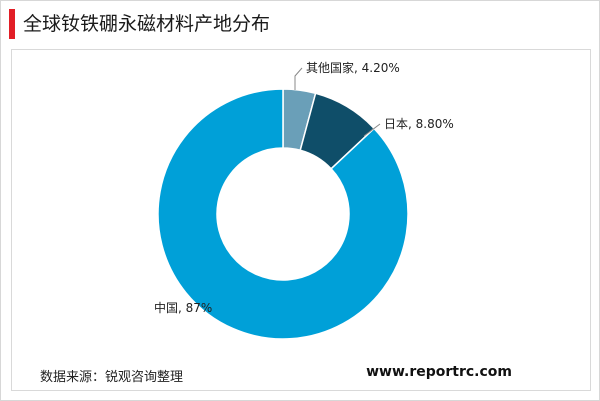 The width and height of the screenshot is (600, 401). Describe the element at coordinates (439, 372) in the screenshot. I see `website-link: www.reportrc.com` at that location.